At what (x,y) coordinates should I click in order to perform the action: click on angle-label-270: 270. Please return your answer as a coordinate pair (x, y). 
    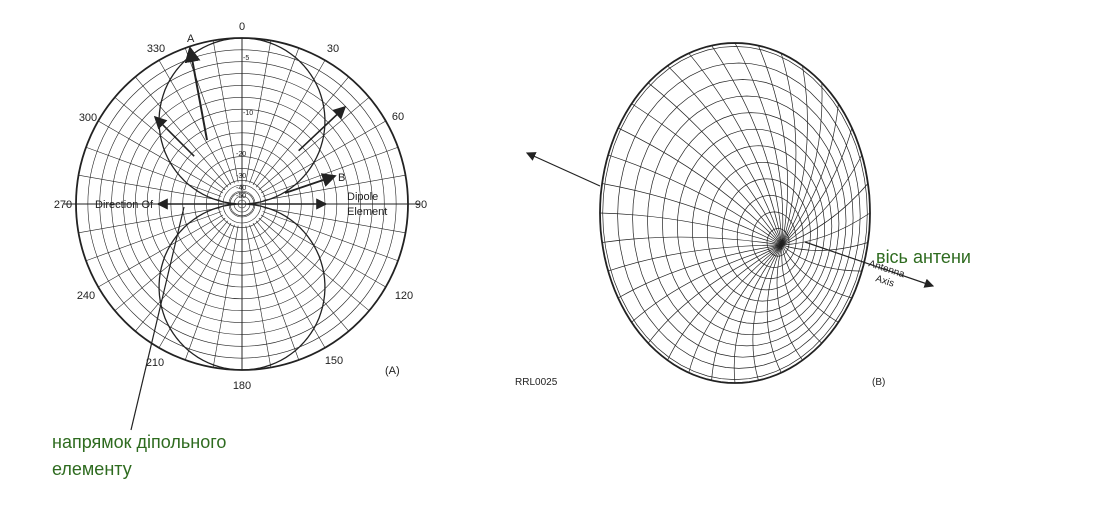
    Looking at the image, I should click on (63, 205).